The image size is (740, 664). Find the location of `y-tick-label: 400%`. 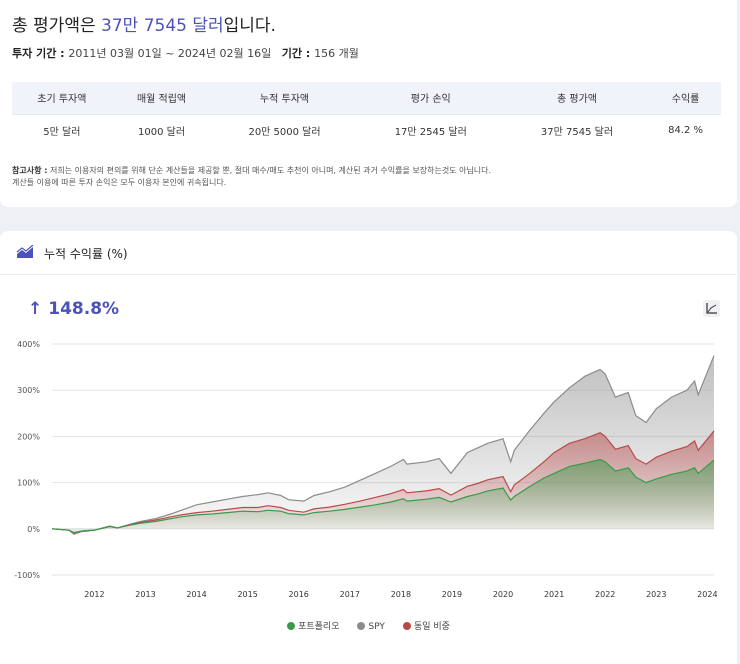

y-tick-label: 400% is located at coordinates (28, 344).